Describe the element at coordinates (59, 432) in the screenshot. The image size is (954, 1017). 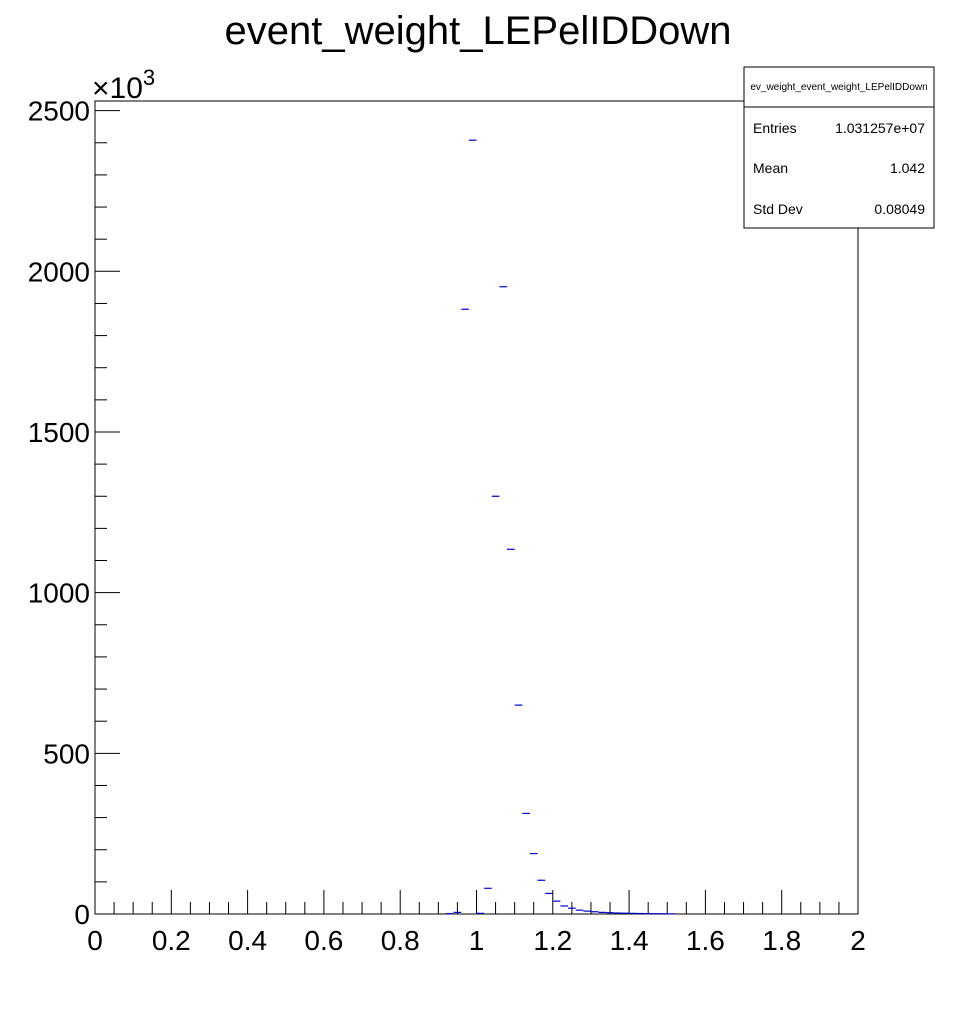
I see `y-tick-label: 1500` at that location.